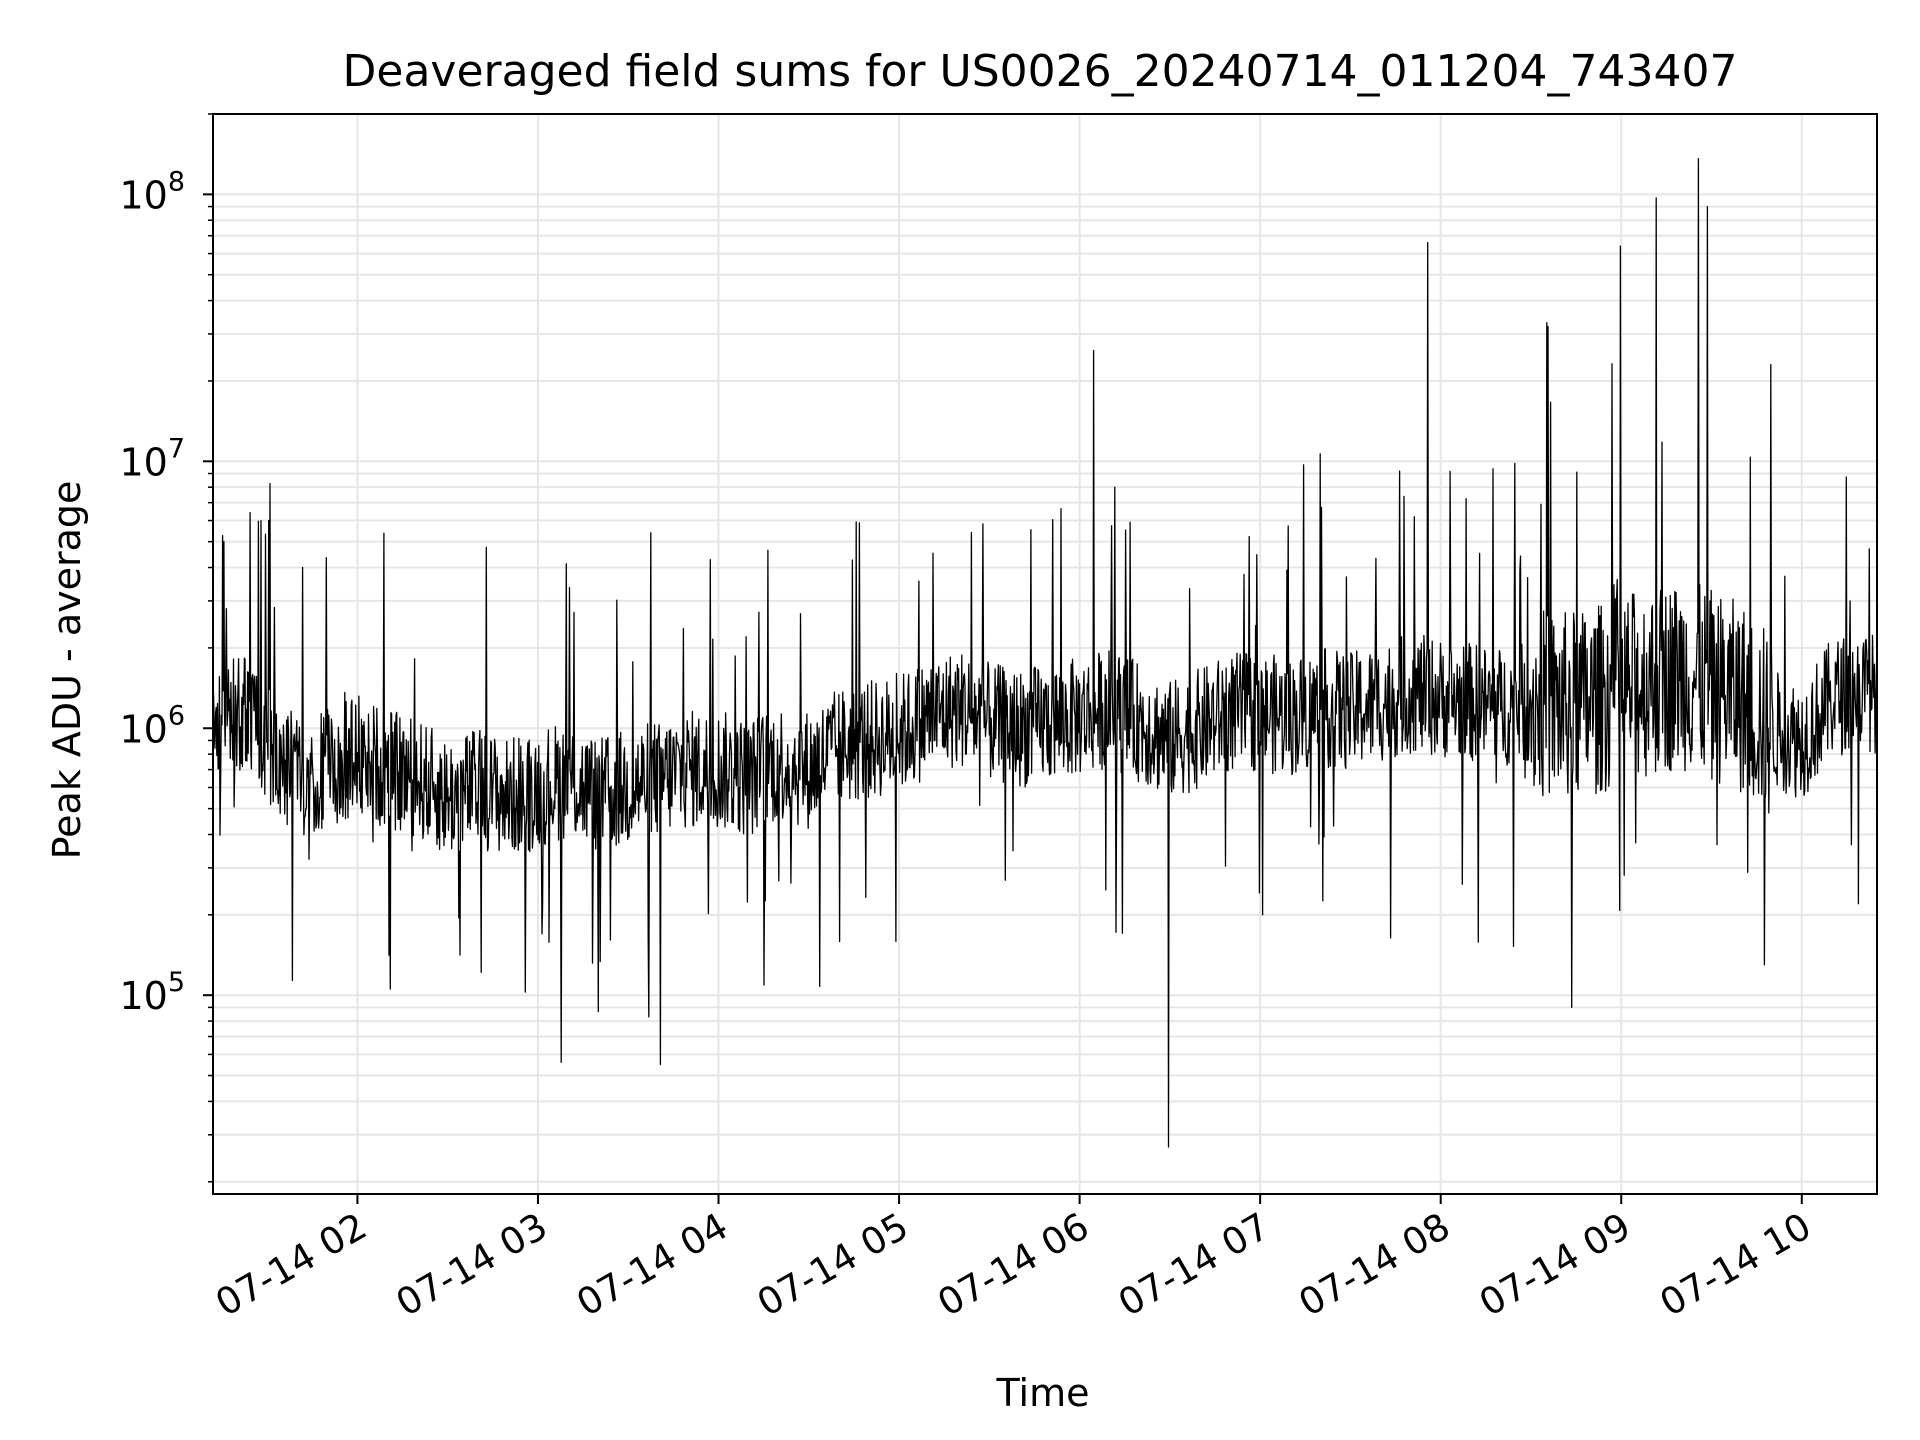  What do you see at coordinates (152, 458) in the screenshot?
I see `y-tick-label: 10⁷` at bounding box center [152, 458].